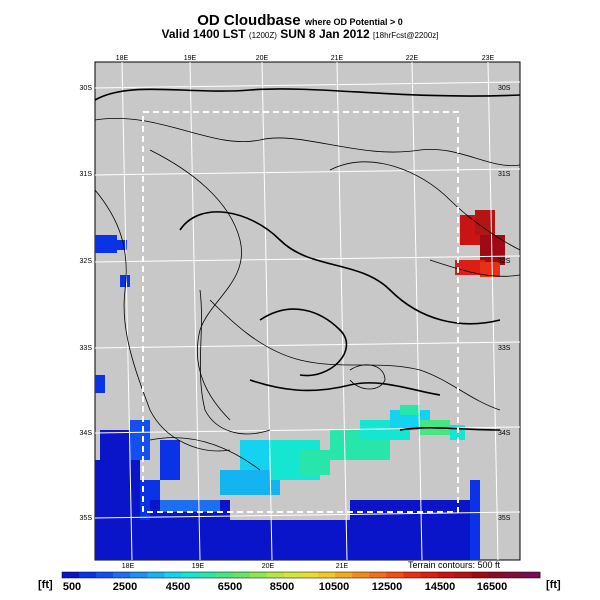 The image size is (600, 600). Describe the element at coordinates (86, 88) in the screenshot. I see `latitude-label-left: 30S` at that location.